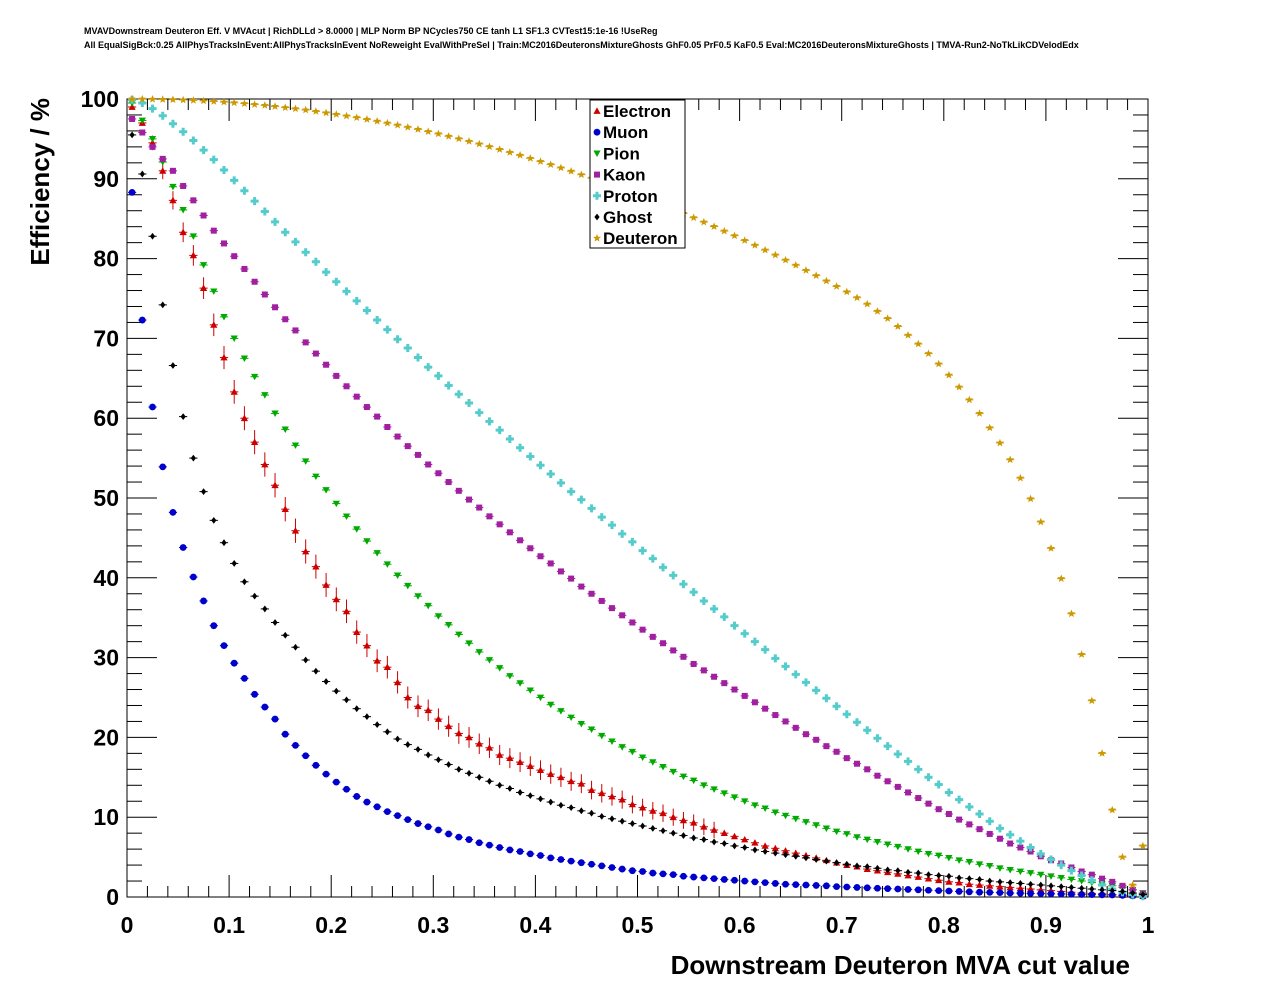 This screenshot has width=1276, height=996. Describe the element at coordinates (112, 897) in the screenshot. I see `y-tick-label: 0` at that location.